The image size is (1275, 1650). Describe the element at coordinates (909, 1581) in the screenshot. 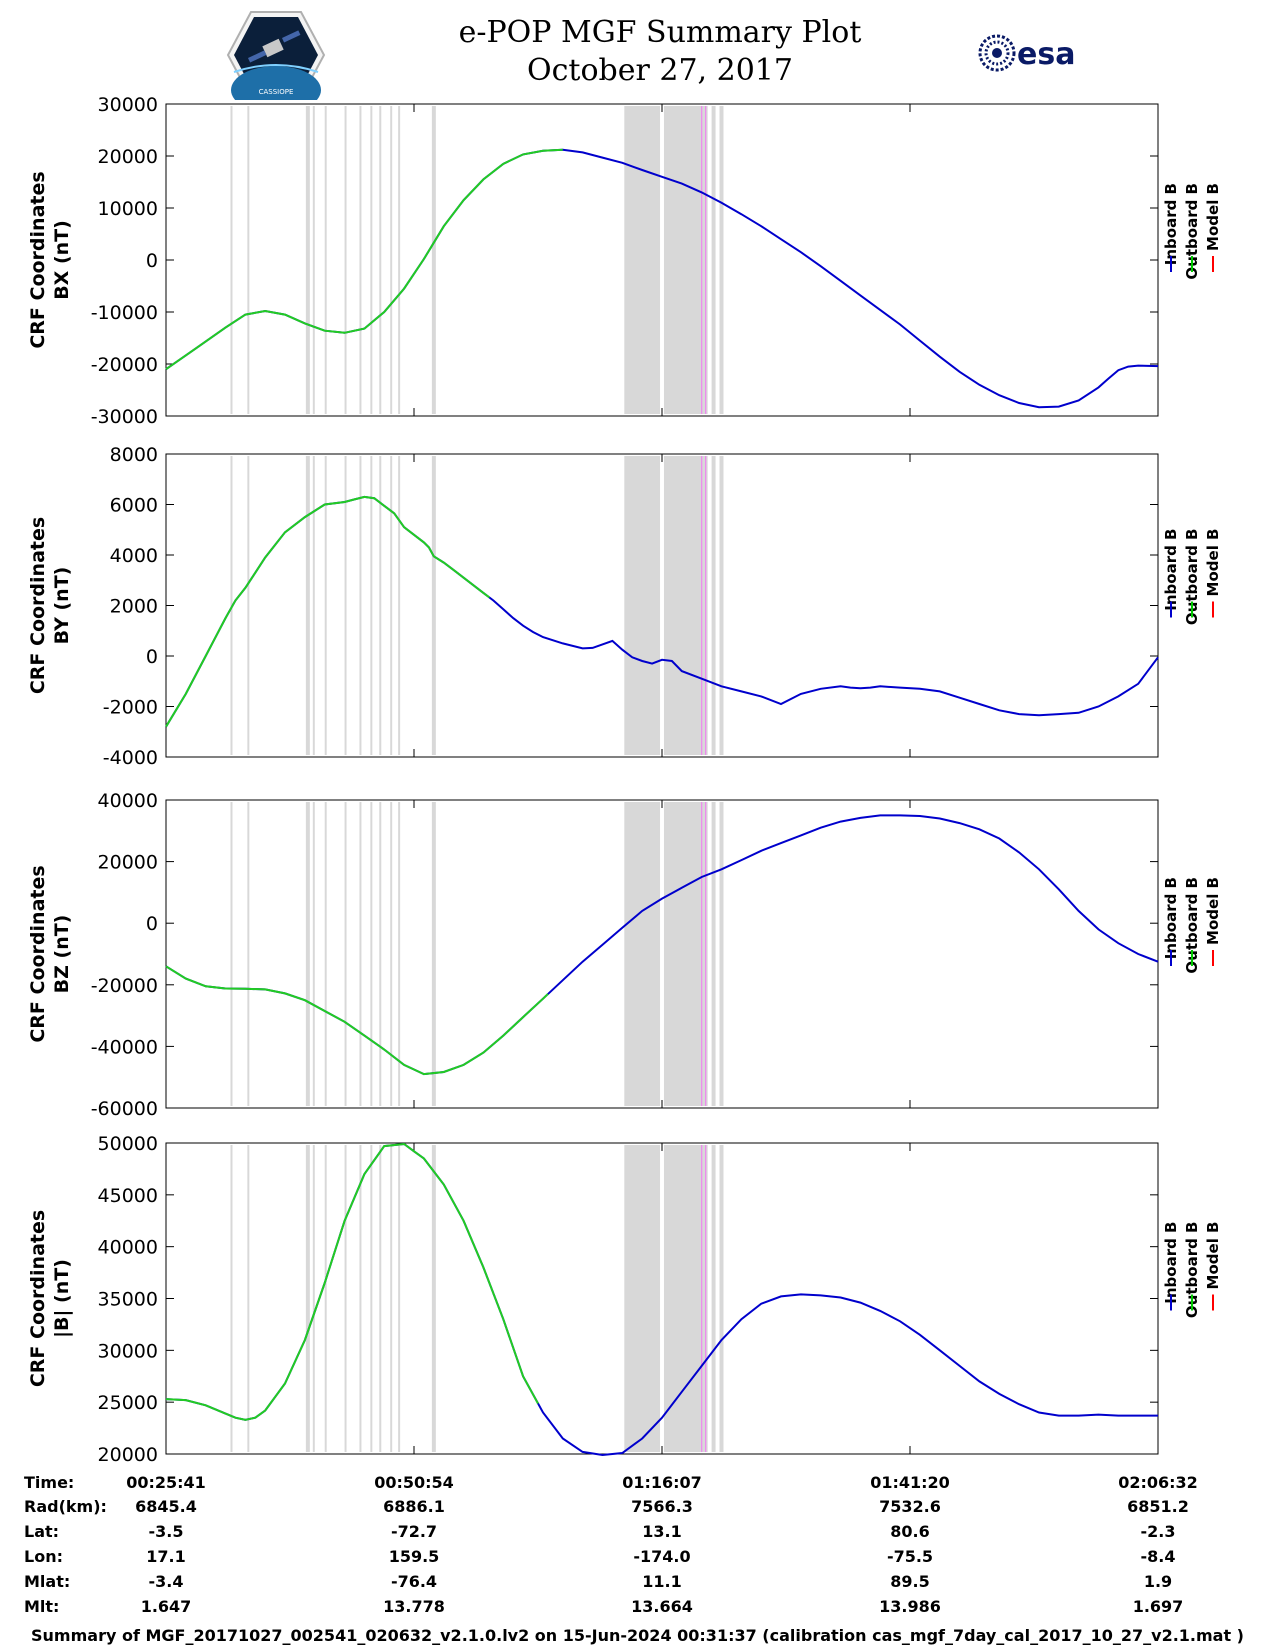

I see `info-cell: 89.5` at that location.